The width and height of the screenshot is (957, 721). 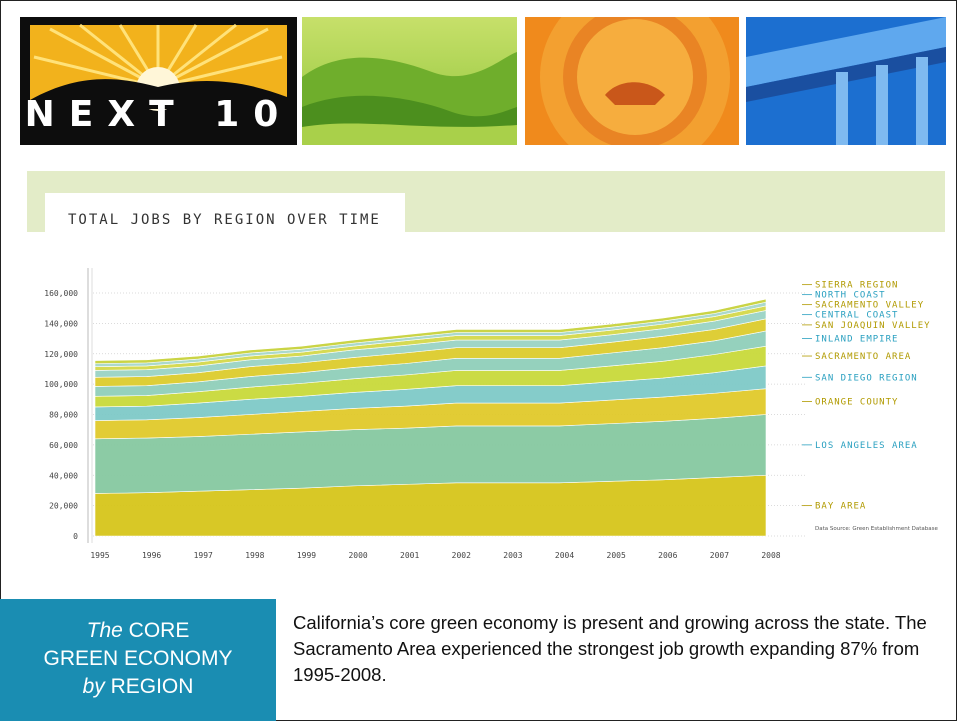 I want to click on x-tick-label: 2001, so click(x=409, y=555).